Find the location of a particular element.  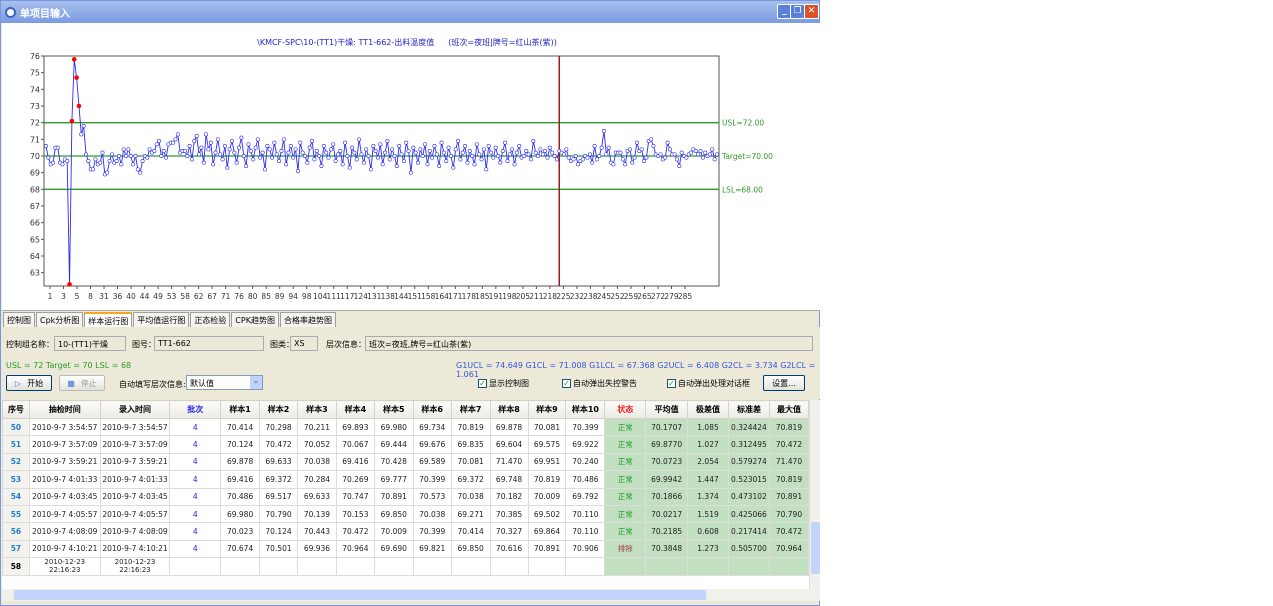

table-cell: 70.674 is located at coordinates (240, 549).